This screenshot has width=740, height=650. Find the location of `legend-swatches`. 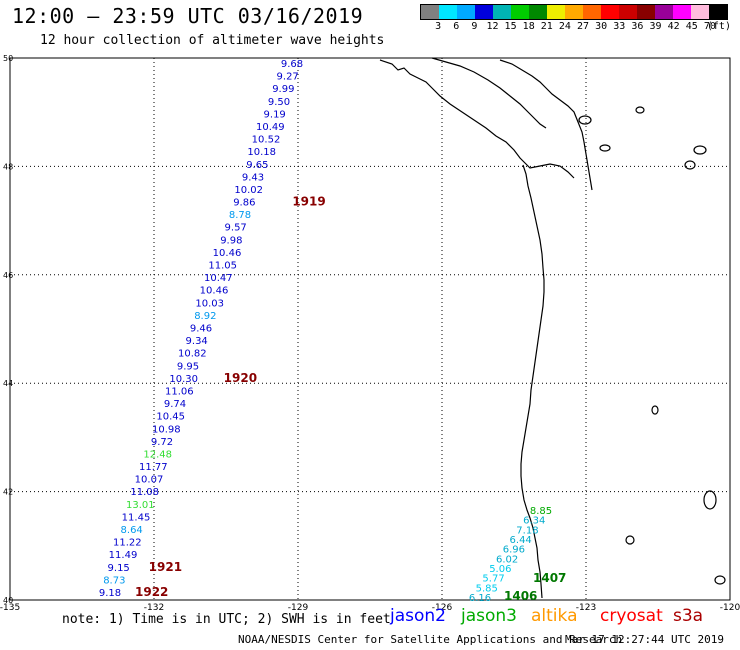

legend-swatches is located at coordinates (574, 12).